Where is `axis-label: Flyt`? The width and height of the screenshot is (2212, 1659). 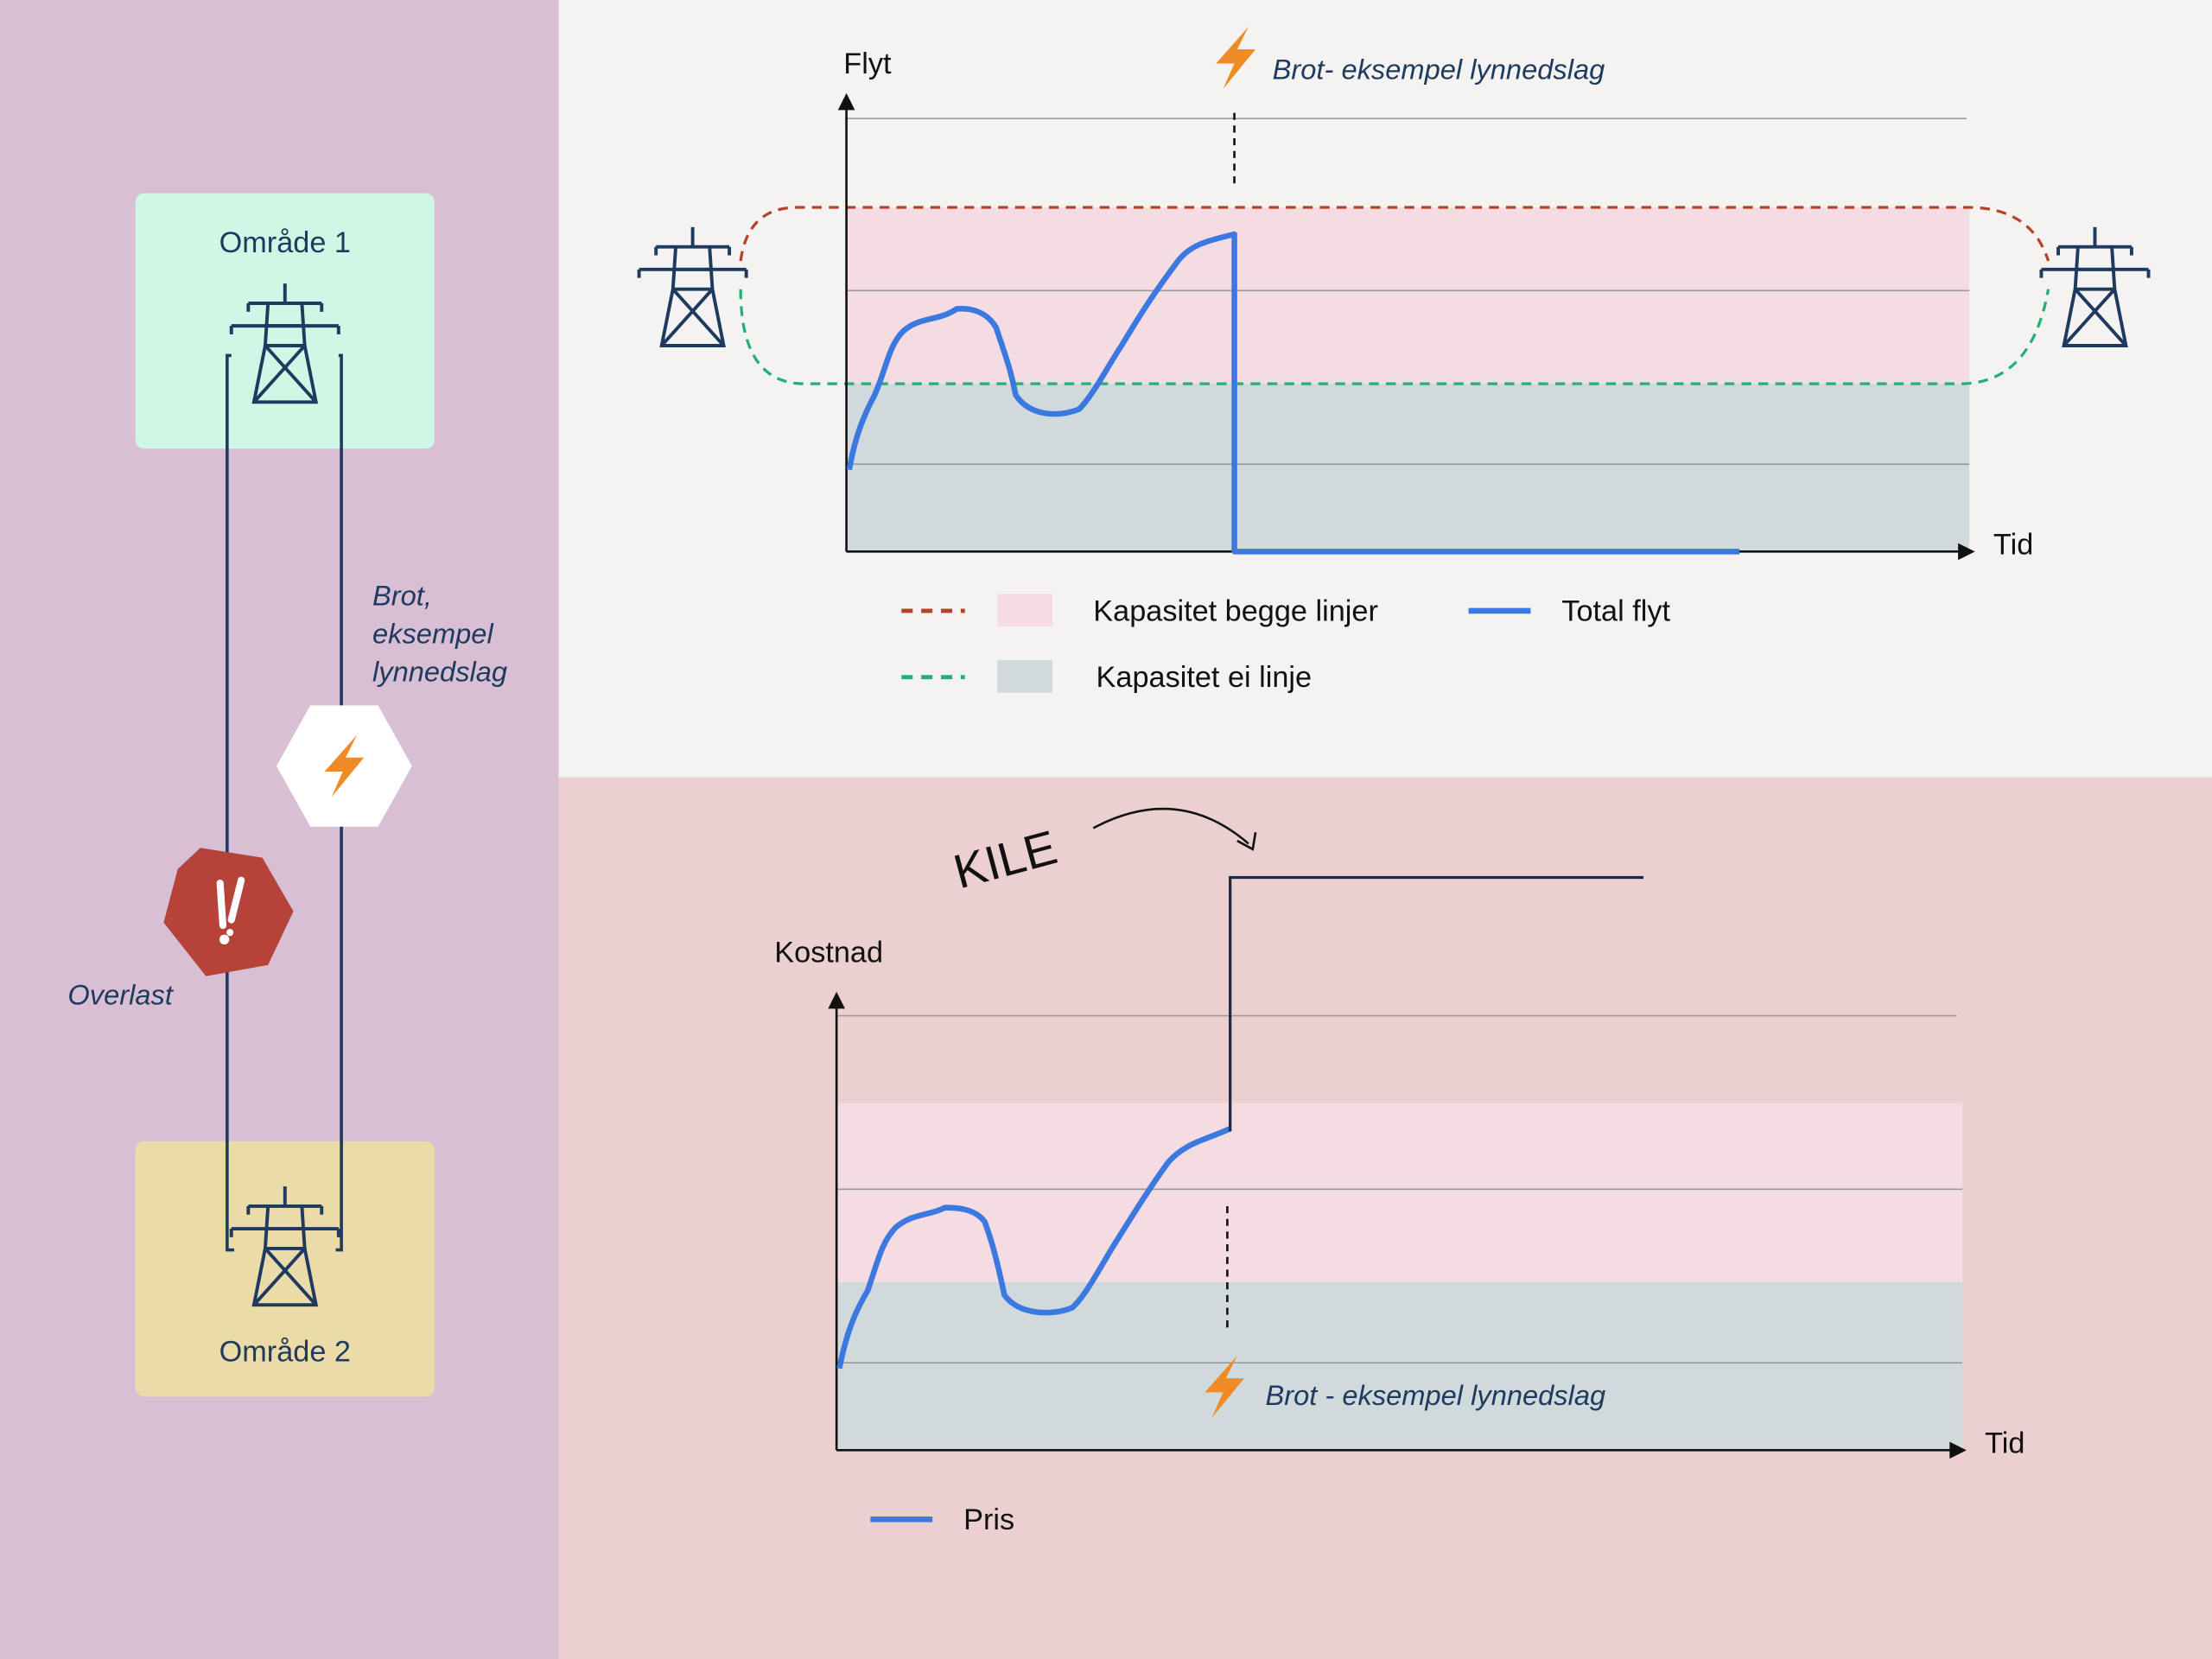 axis-label: Flyt is located at coordinates (867, 64).